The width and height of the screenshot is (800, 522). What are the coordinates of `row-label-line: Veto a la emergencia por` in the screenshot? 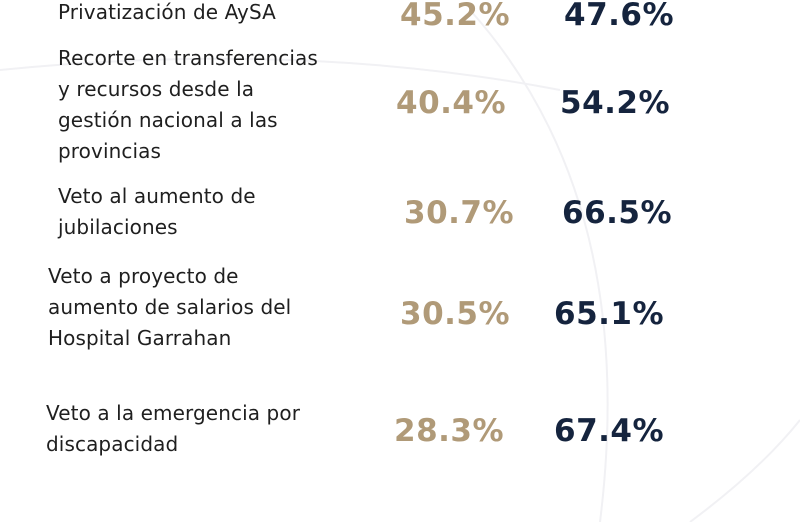 It's located at (173, 413).